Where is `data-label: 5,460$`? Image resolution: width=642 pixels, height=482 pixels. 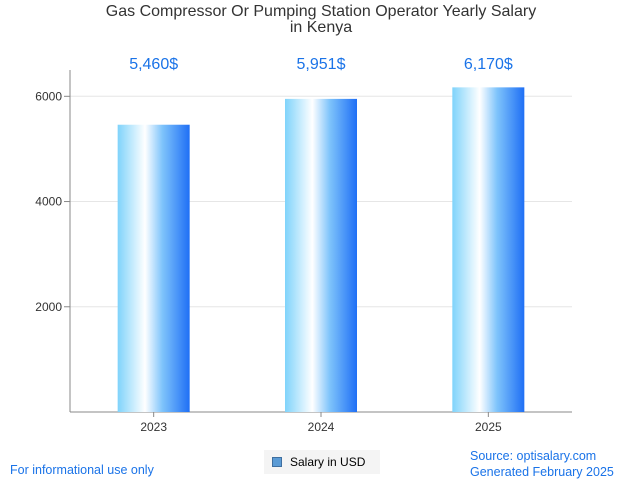
data-label: 5,460$ is located at coordinates (153, 64).